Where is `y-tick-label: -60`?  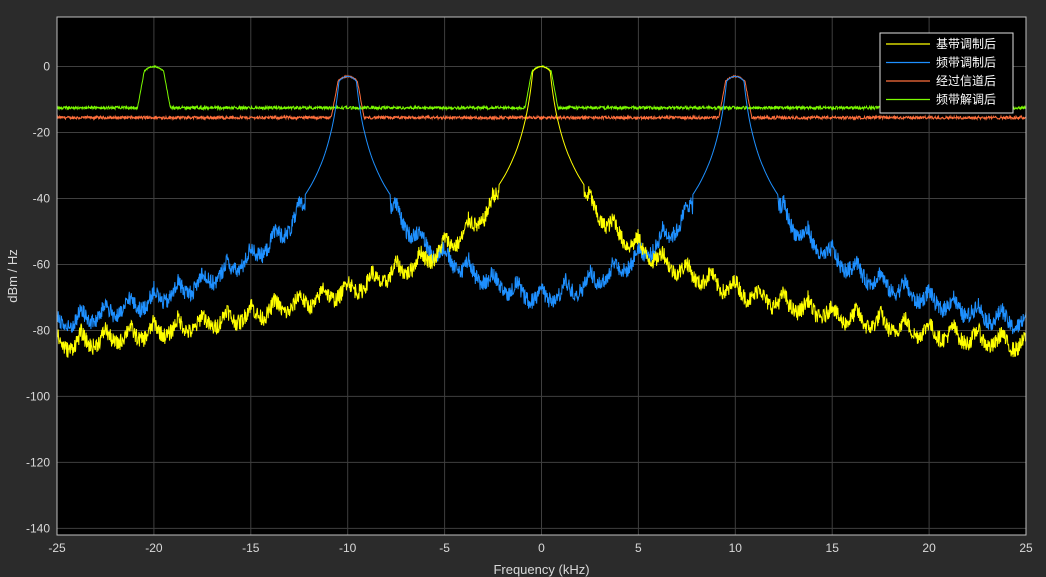
y-tick-label: -60 is located at coordinates (42, 264).